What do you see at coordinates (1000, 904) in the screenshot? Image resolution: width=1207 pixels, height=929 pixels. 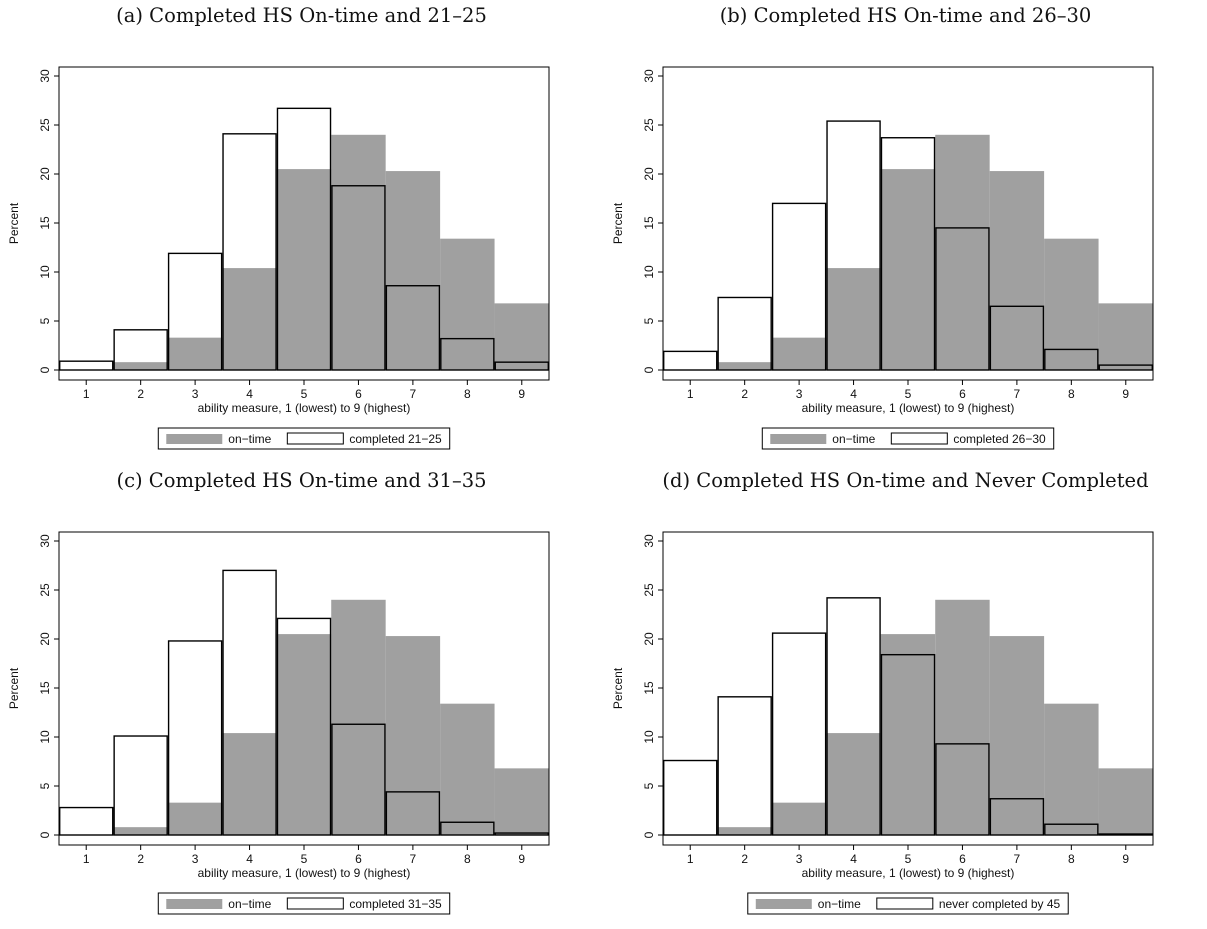 I see `legend-label: never completed by 45` at bounding box center [1000, 904].